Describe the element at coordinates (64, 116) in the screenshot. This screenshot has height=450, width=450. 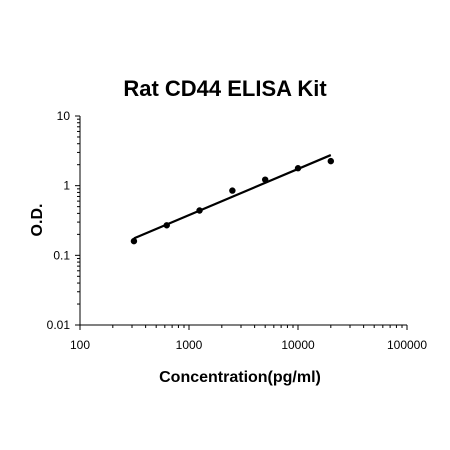
I see `y-tick-label: 10` at that location.